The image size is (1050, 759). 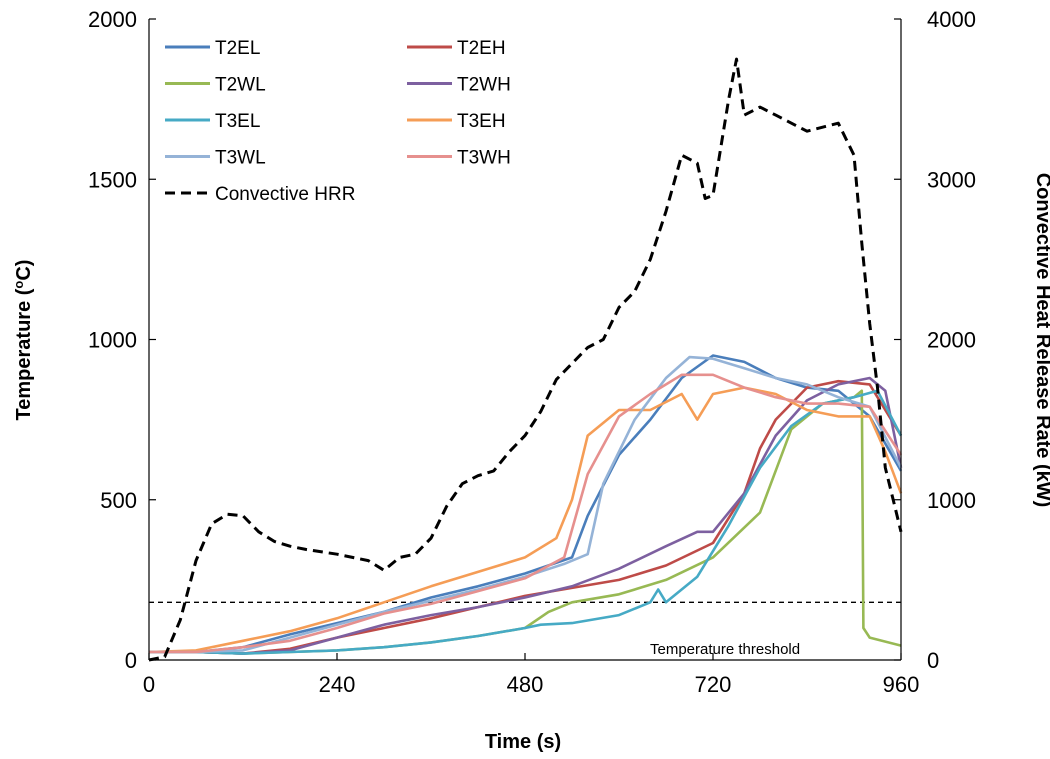 What do you see at coordinates (484, 85) in the screenshot?
I see `legend-label-t2wh: T2WH` at bounding box center [484, 85].